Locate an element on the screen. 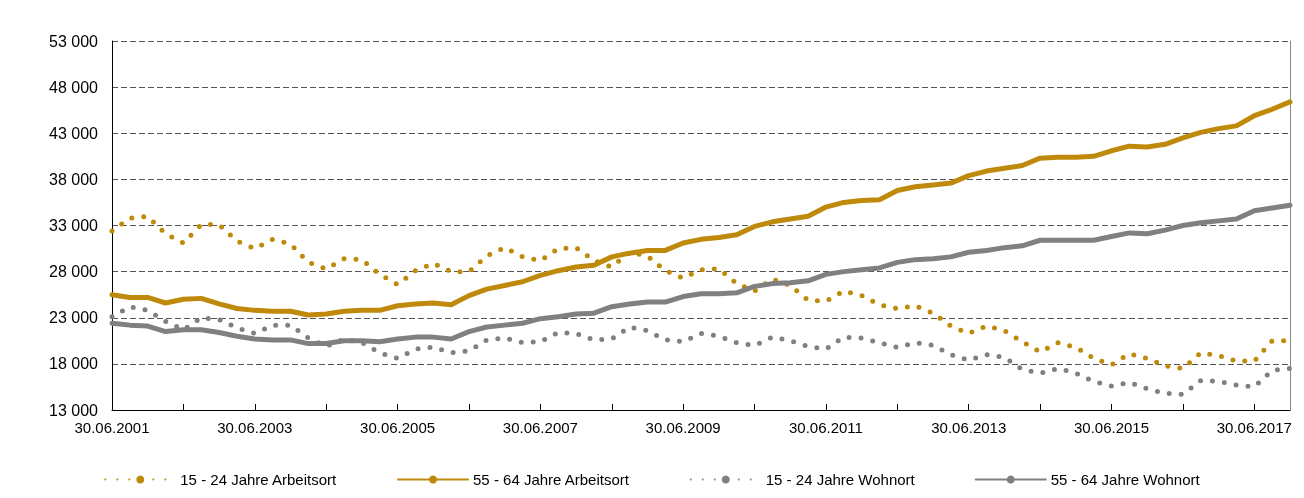 The height and width of the screenshot is (498, 1304). y-tick-label: 33 000 is located at coordinates (74, 225).